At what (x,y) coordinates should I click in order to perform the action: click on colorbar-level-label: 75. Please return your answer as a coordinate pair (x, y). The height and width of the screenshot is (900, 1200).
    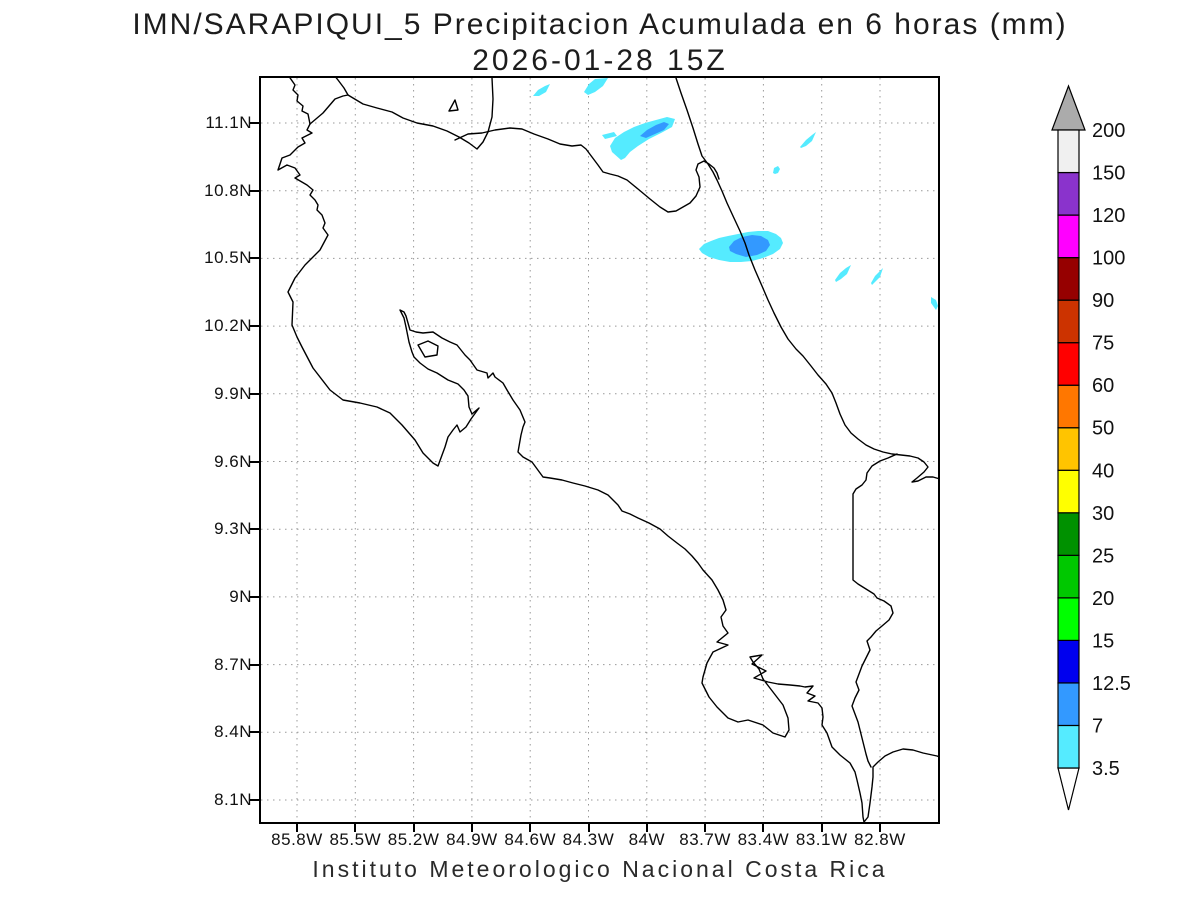
    Looking at the image, I should click on (1103, 344).